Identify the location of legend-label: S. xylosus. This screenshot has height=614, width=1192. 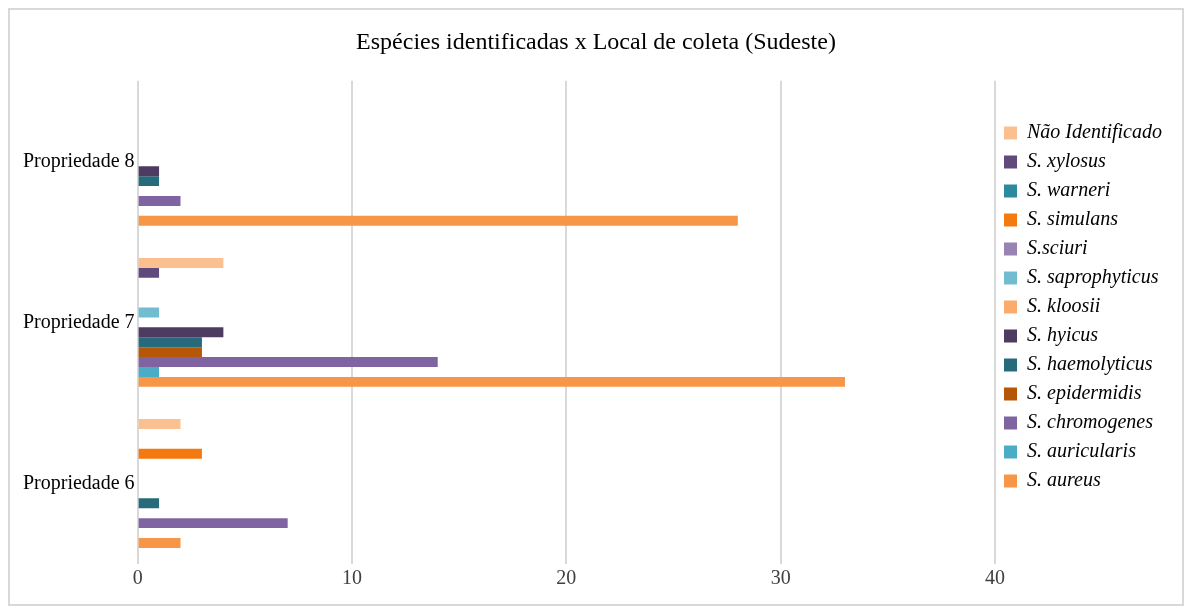
(1067, 161).